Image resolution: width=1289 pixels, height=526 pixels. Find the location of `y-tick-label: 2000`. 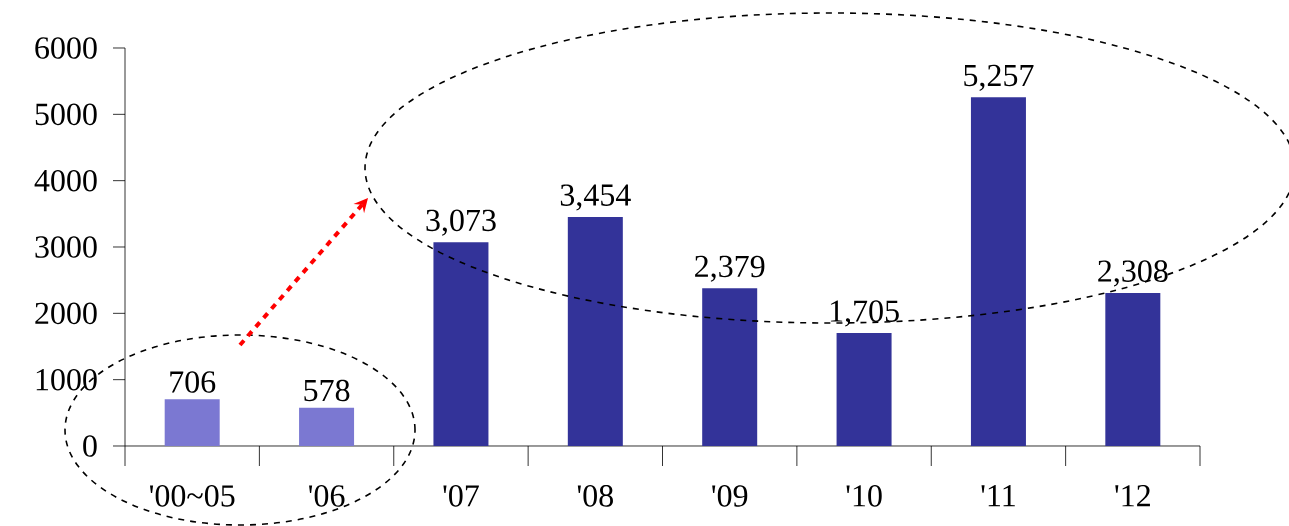

y-tick-label: 2000 is located at coordinates (66, 313).